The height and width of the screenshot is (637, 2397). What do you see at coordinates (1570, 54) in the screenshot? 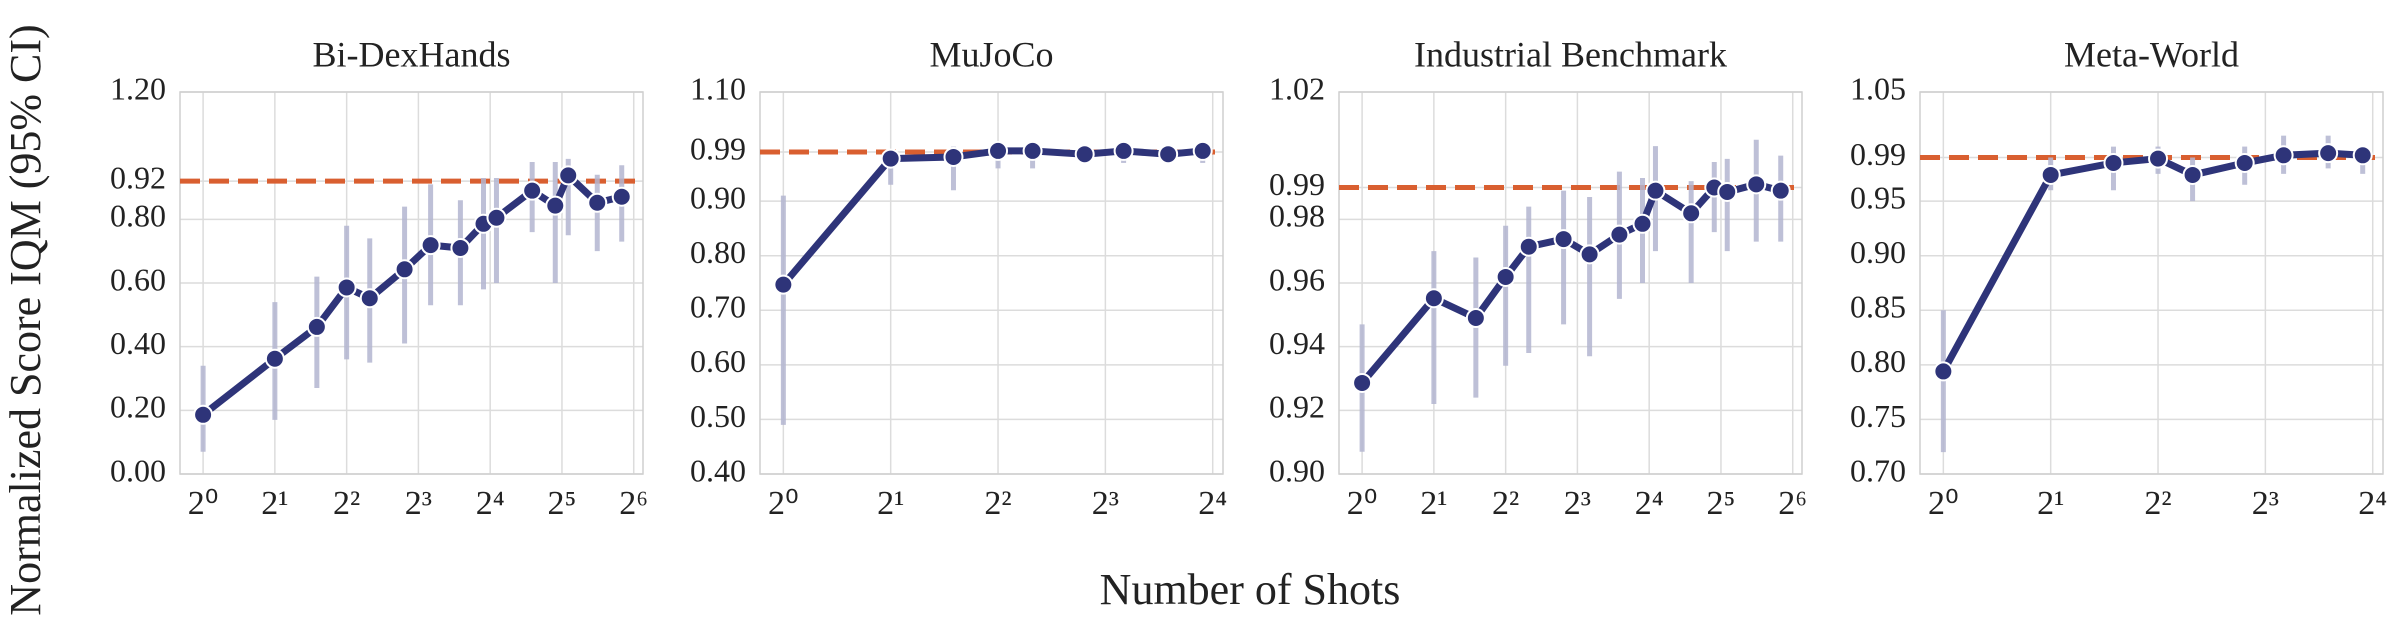
I see `subplot-title: Industrial Benchmark` at bounding box center [1570, 54].